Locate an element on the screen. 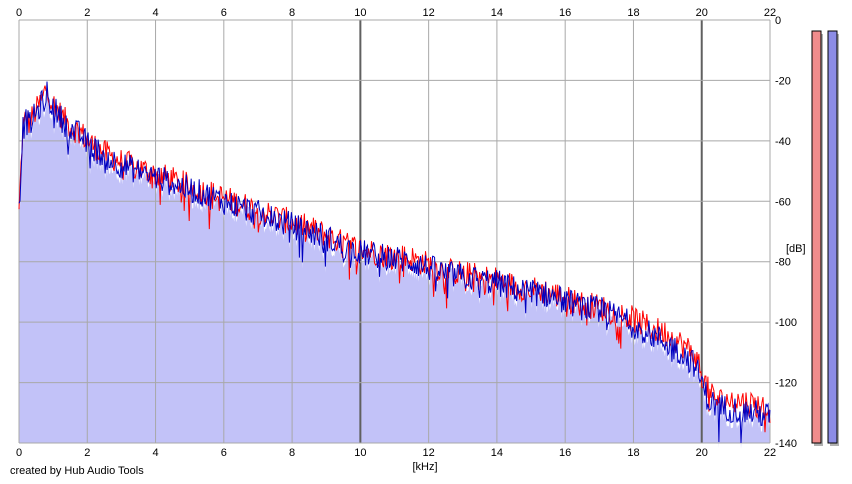 This screenshot has width=852, height=484. y-tick-label: -60 is located at coordinates (783, 202).